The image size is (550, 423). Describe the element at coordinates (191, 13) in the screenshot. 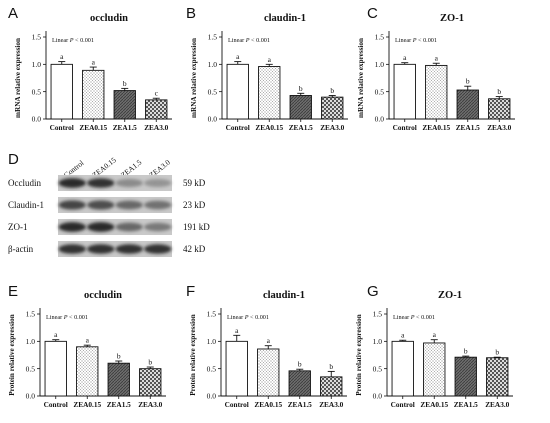

I see `panel-letter: B` at that location.